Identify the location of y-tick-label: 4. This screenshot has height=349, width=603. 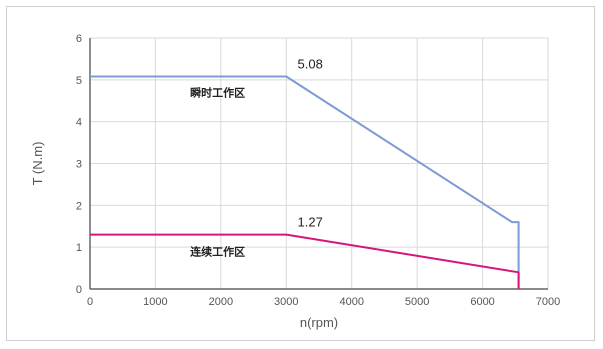
(79, 123).